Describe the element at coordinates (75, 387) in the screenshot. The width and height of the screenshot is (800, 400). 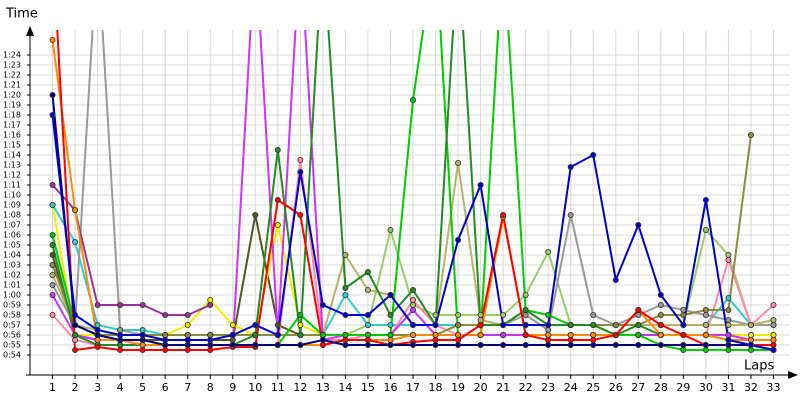
I see `x-tick-label: 2` at that location.